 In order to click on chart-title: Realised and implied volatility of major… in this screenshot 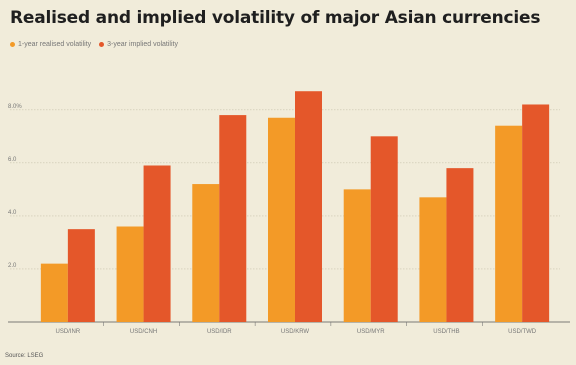, I will do `click(275, 18)`.